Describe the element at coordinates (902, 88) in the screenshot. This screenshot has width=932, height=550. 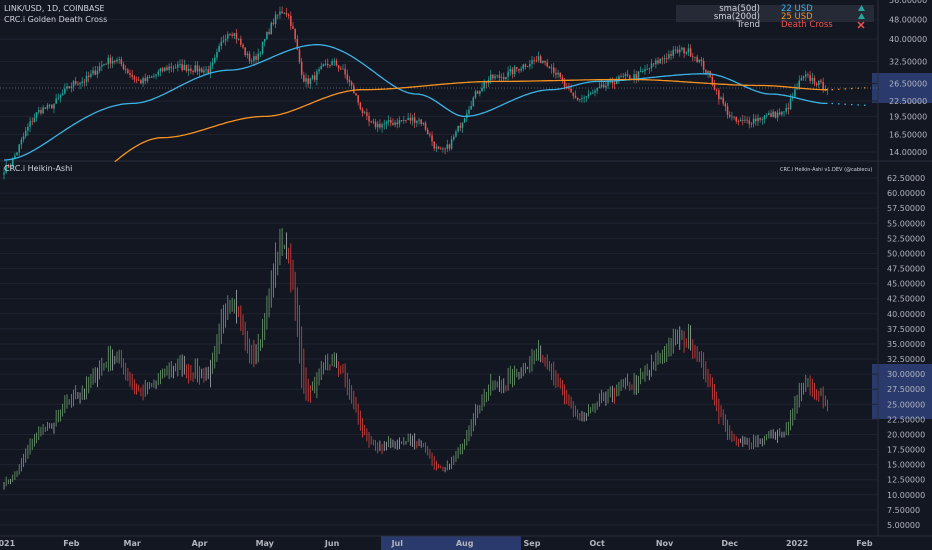
I see `top-pane-highlight` at that location.